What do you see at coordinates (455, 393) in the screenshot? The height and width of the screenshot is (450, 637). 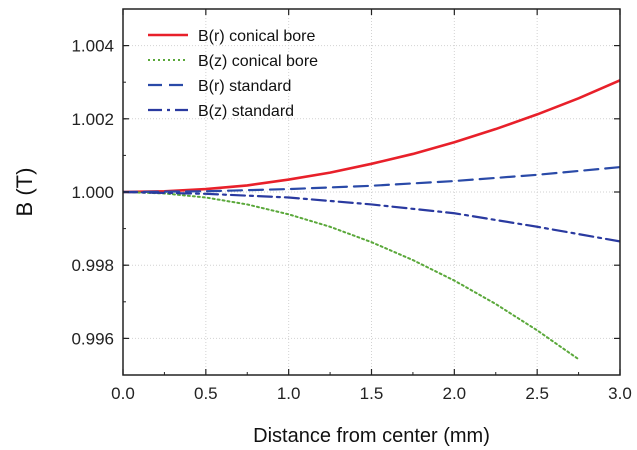 I see `x-tick-label: 2.0` at bounding box center [455, 393].